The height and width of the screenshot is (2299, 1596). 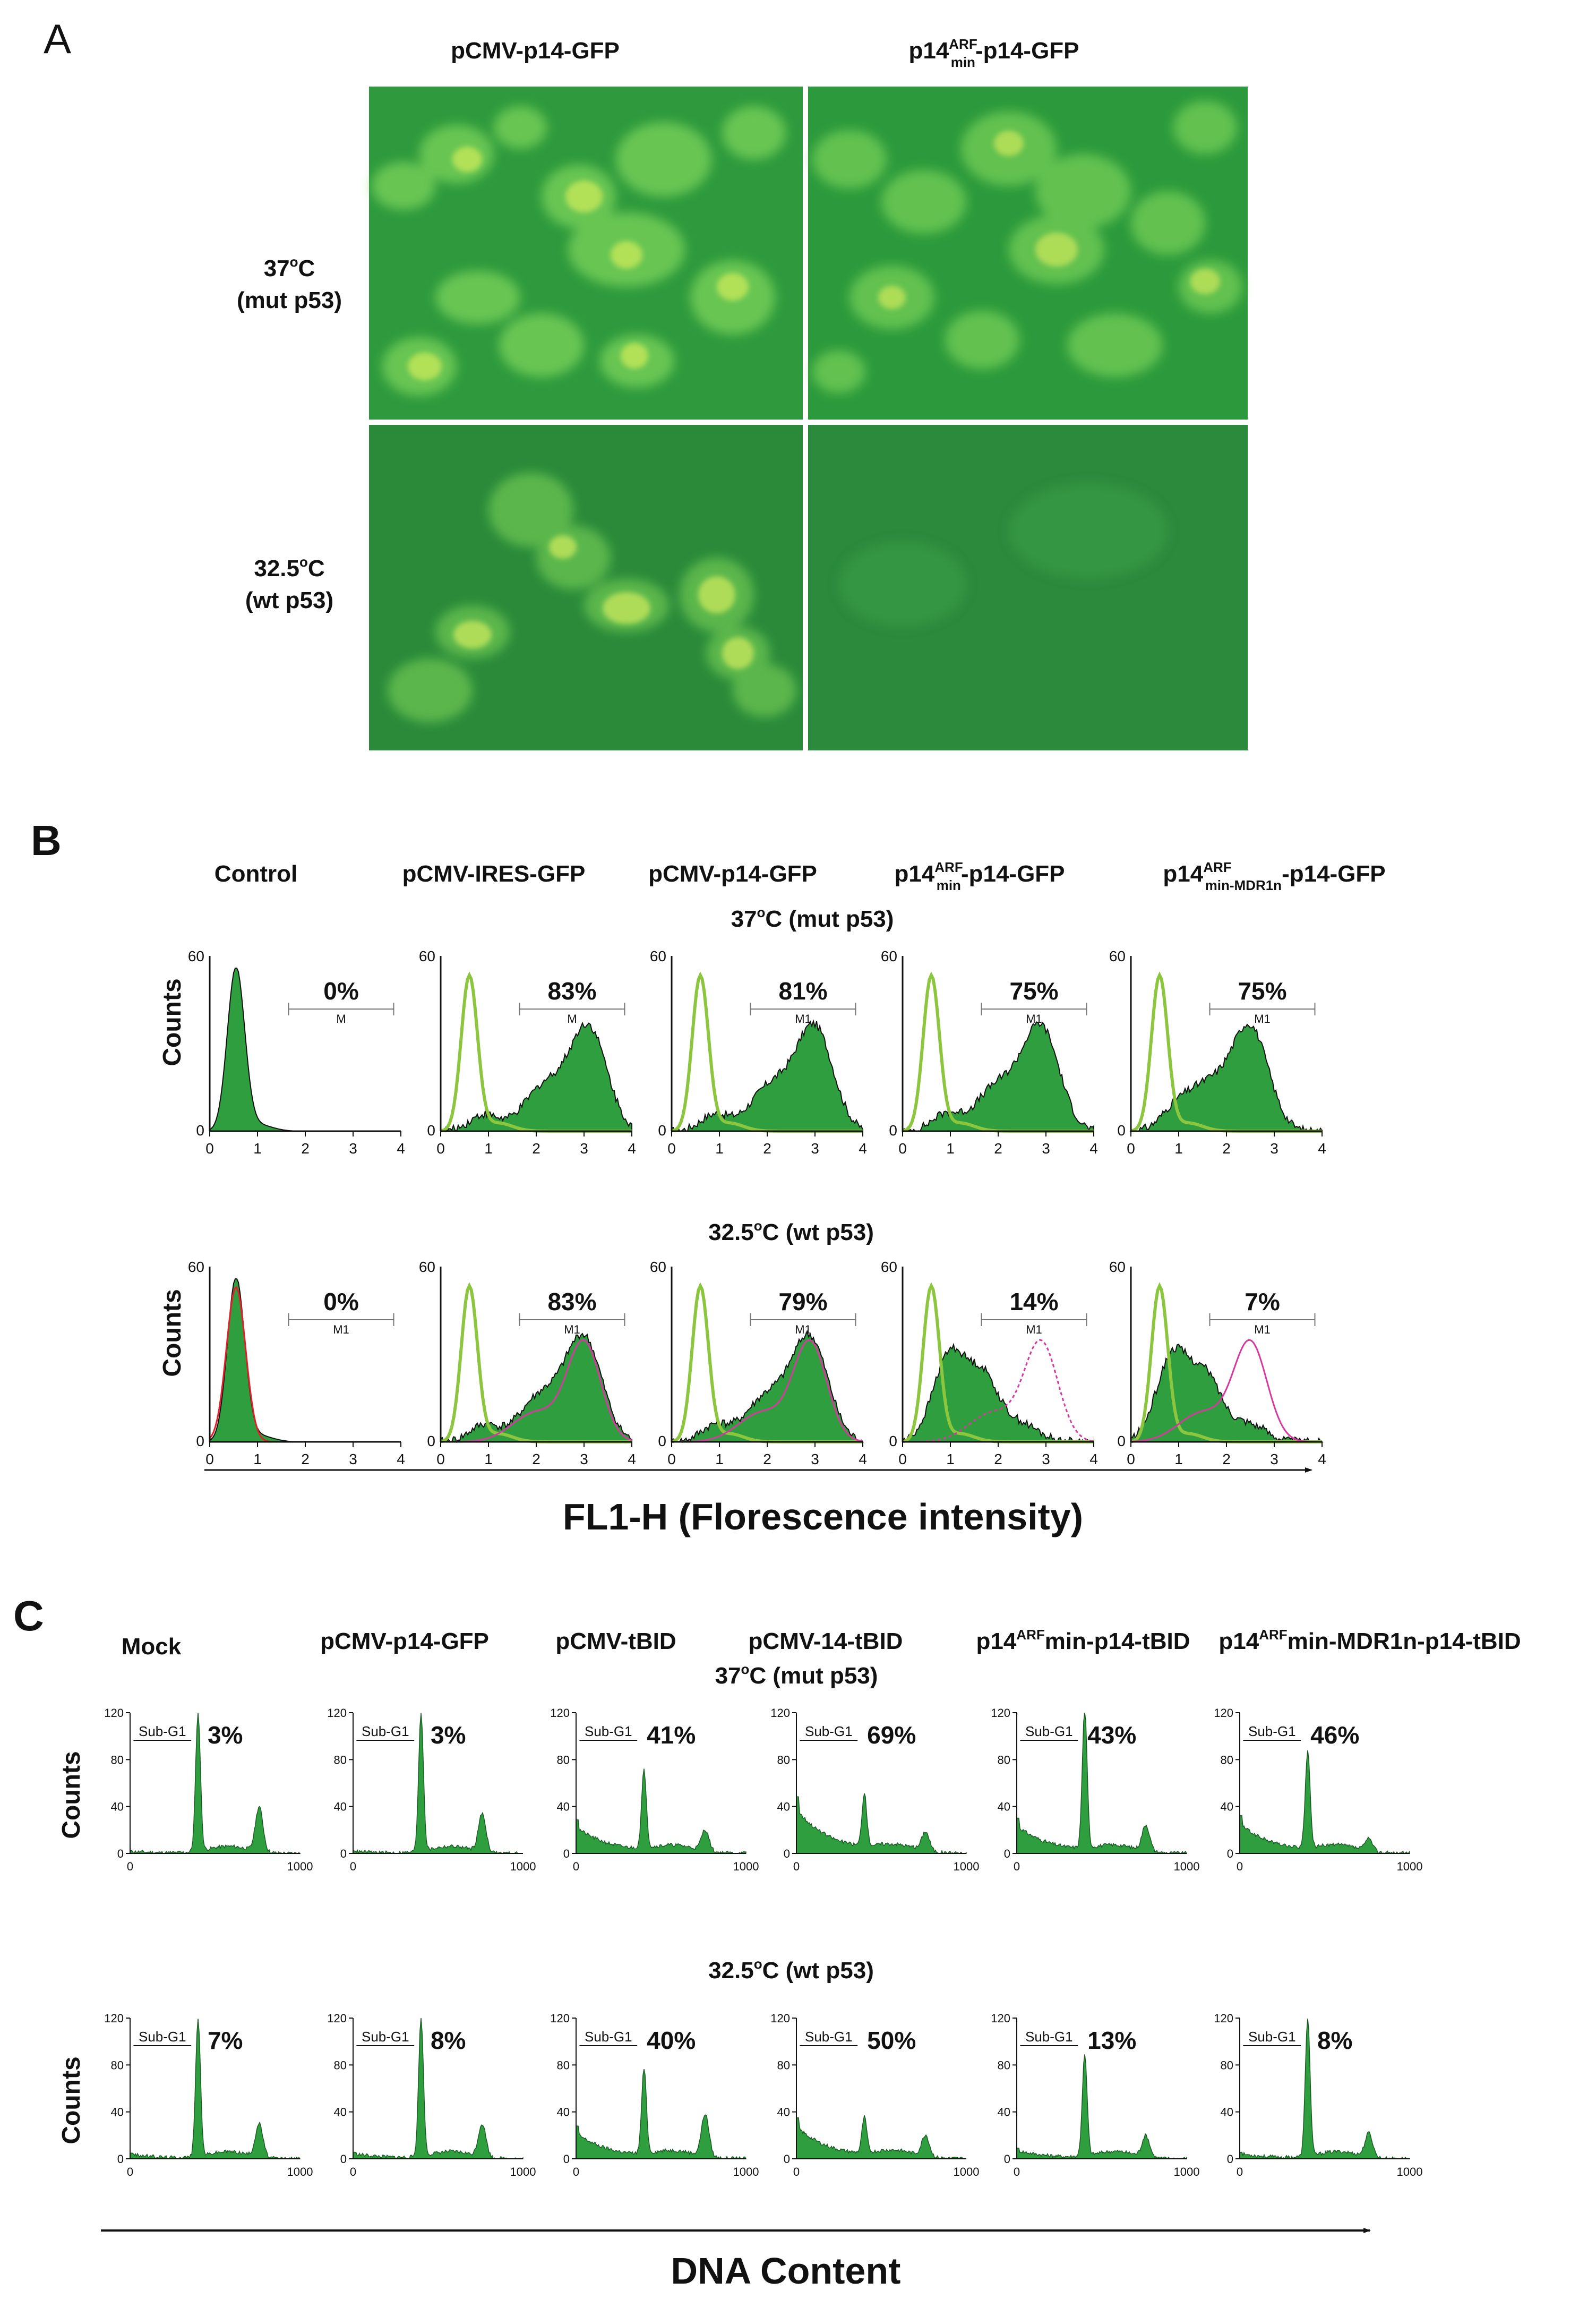 I want to click on panel-a-column-header-1: pCMV-p14-GFP, so click(x=535, y=51).